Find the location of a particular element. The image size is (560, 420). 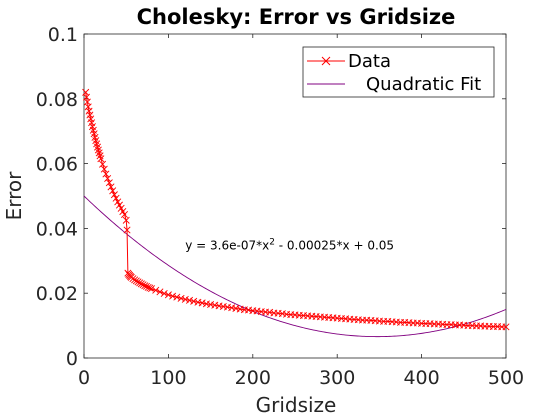

legend-box is located at coordinates (398, 72).